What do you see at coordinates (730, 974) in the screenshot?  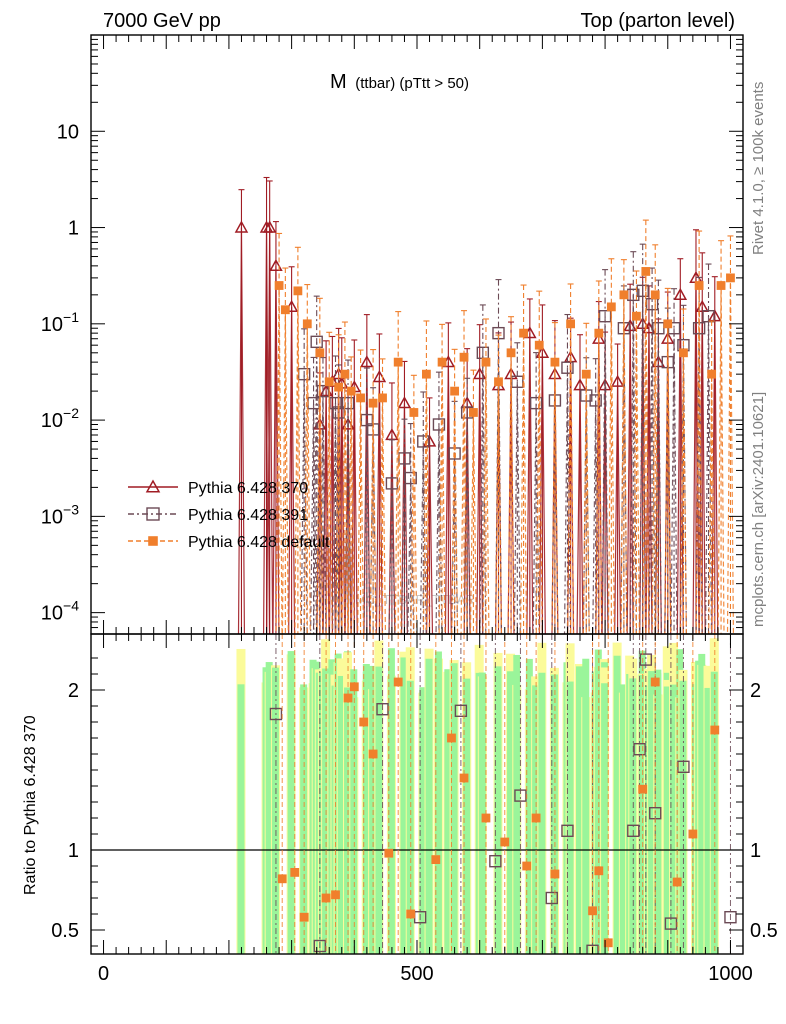 I see `x-tick-label: 1000` at bounding box center [730, 974].